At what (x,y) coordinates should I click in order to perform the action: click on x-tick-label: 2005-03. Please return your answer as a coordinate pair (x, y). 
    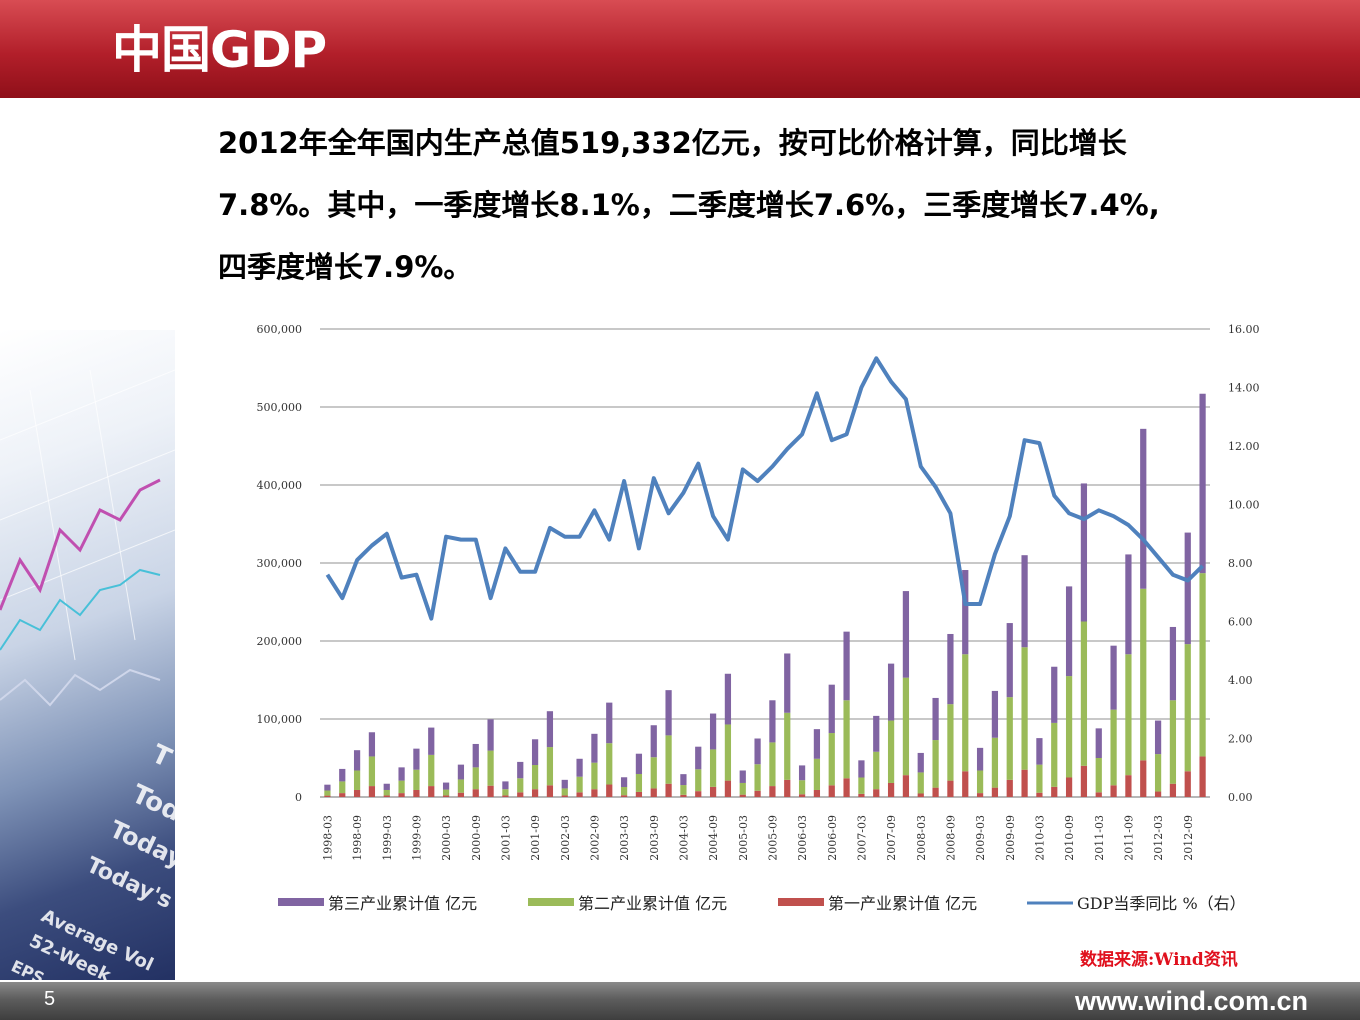
    Looking at the image, I should click on (743, 838).